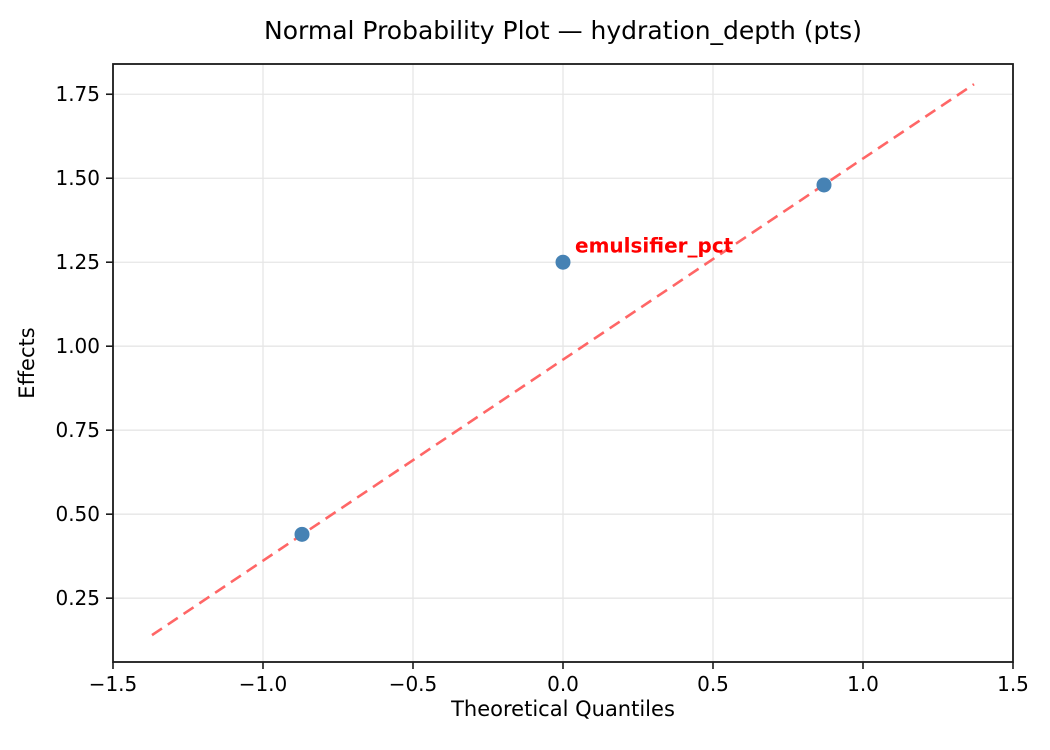  What do you see at coordinates (77, 514) in the screenshot?
I see `y-tick-label: 0.50` at bounding box center [77, 514].